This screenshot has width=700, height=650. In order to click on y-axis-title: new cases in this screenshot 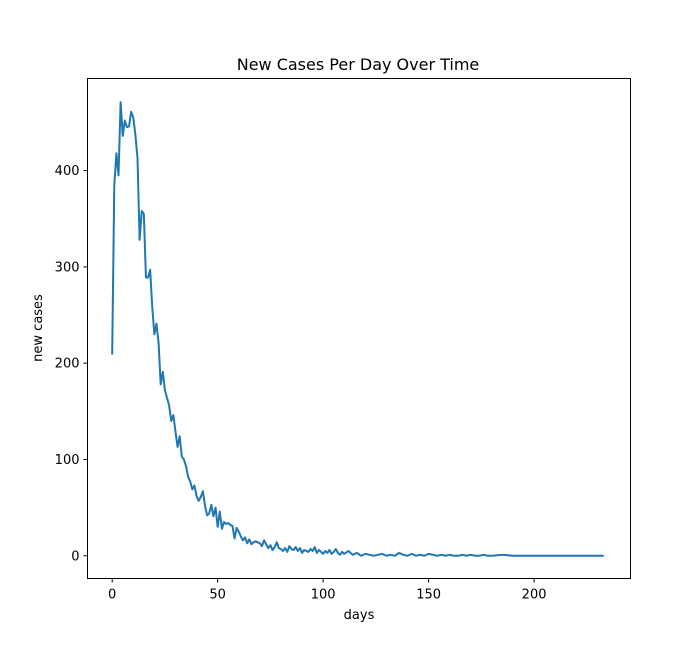, I will do `click(38, 328)`.